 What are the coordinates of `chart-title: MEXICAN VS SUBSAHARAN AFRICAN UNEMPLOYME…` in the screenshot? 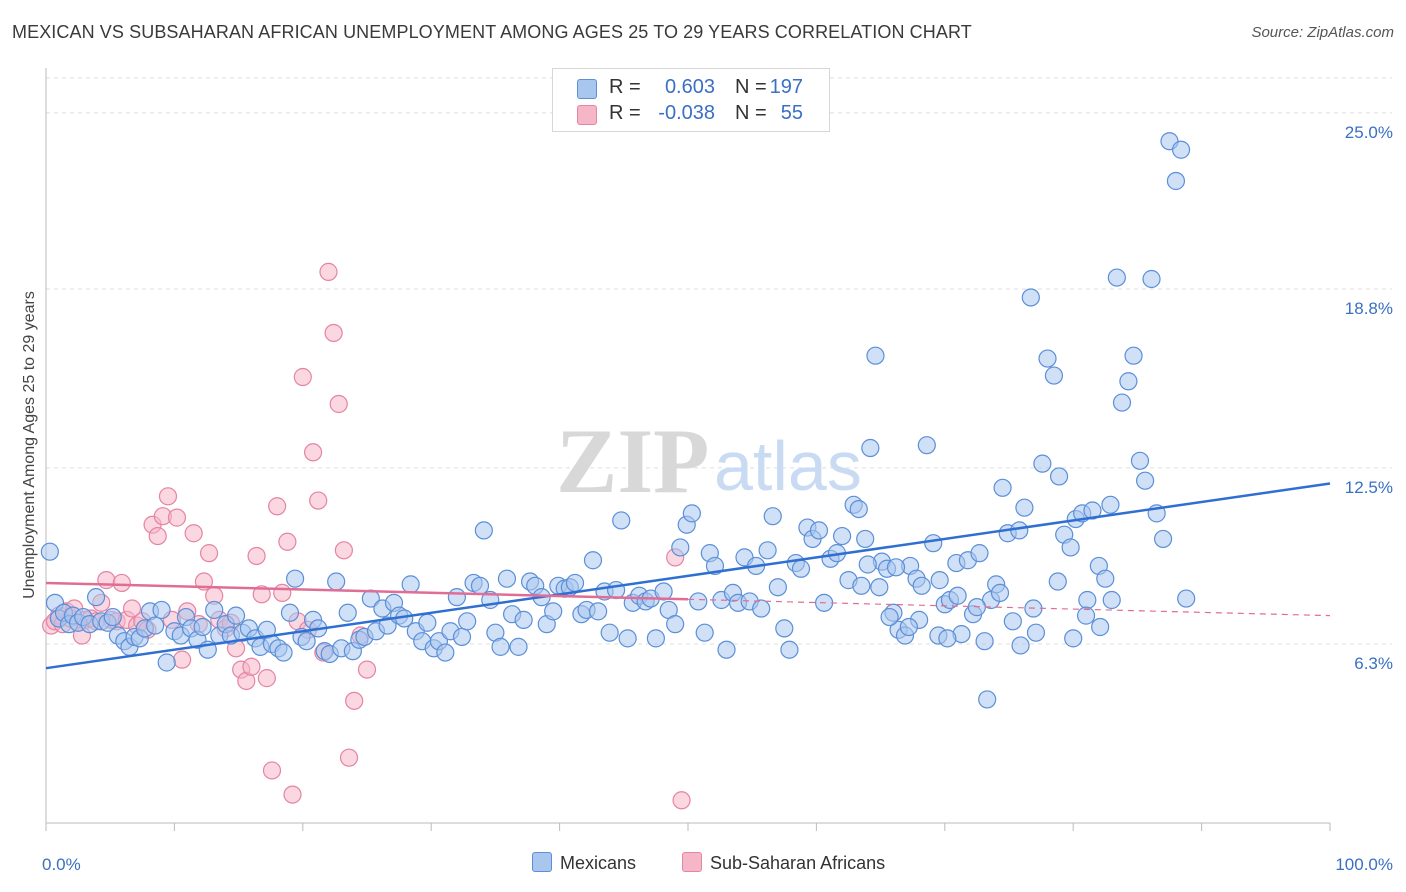 It's located at (492, 32).